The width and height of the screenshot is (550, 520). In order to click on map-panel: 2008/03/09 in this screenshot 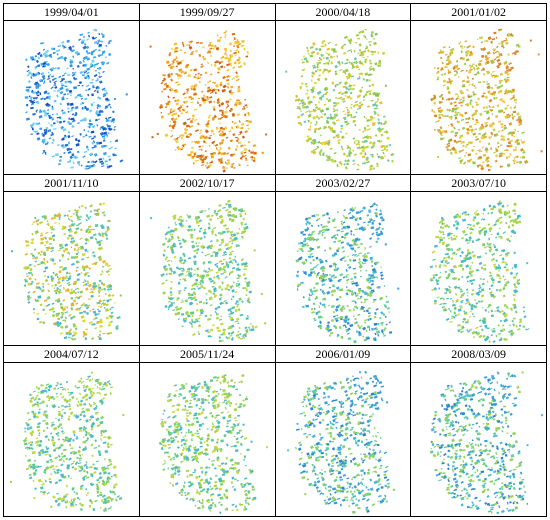, I will do `click(479, 431)`.